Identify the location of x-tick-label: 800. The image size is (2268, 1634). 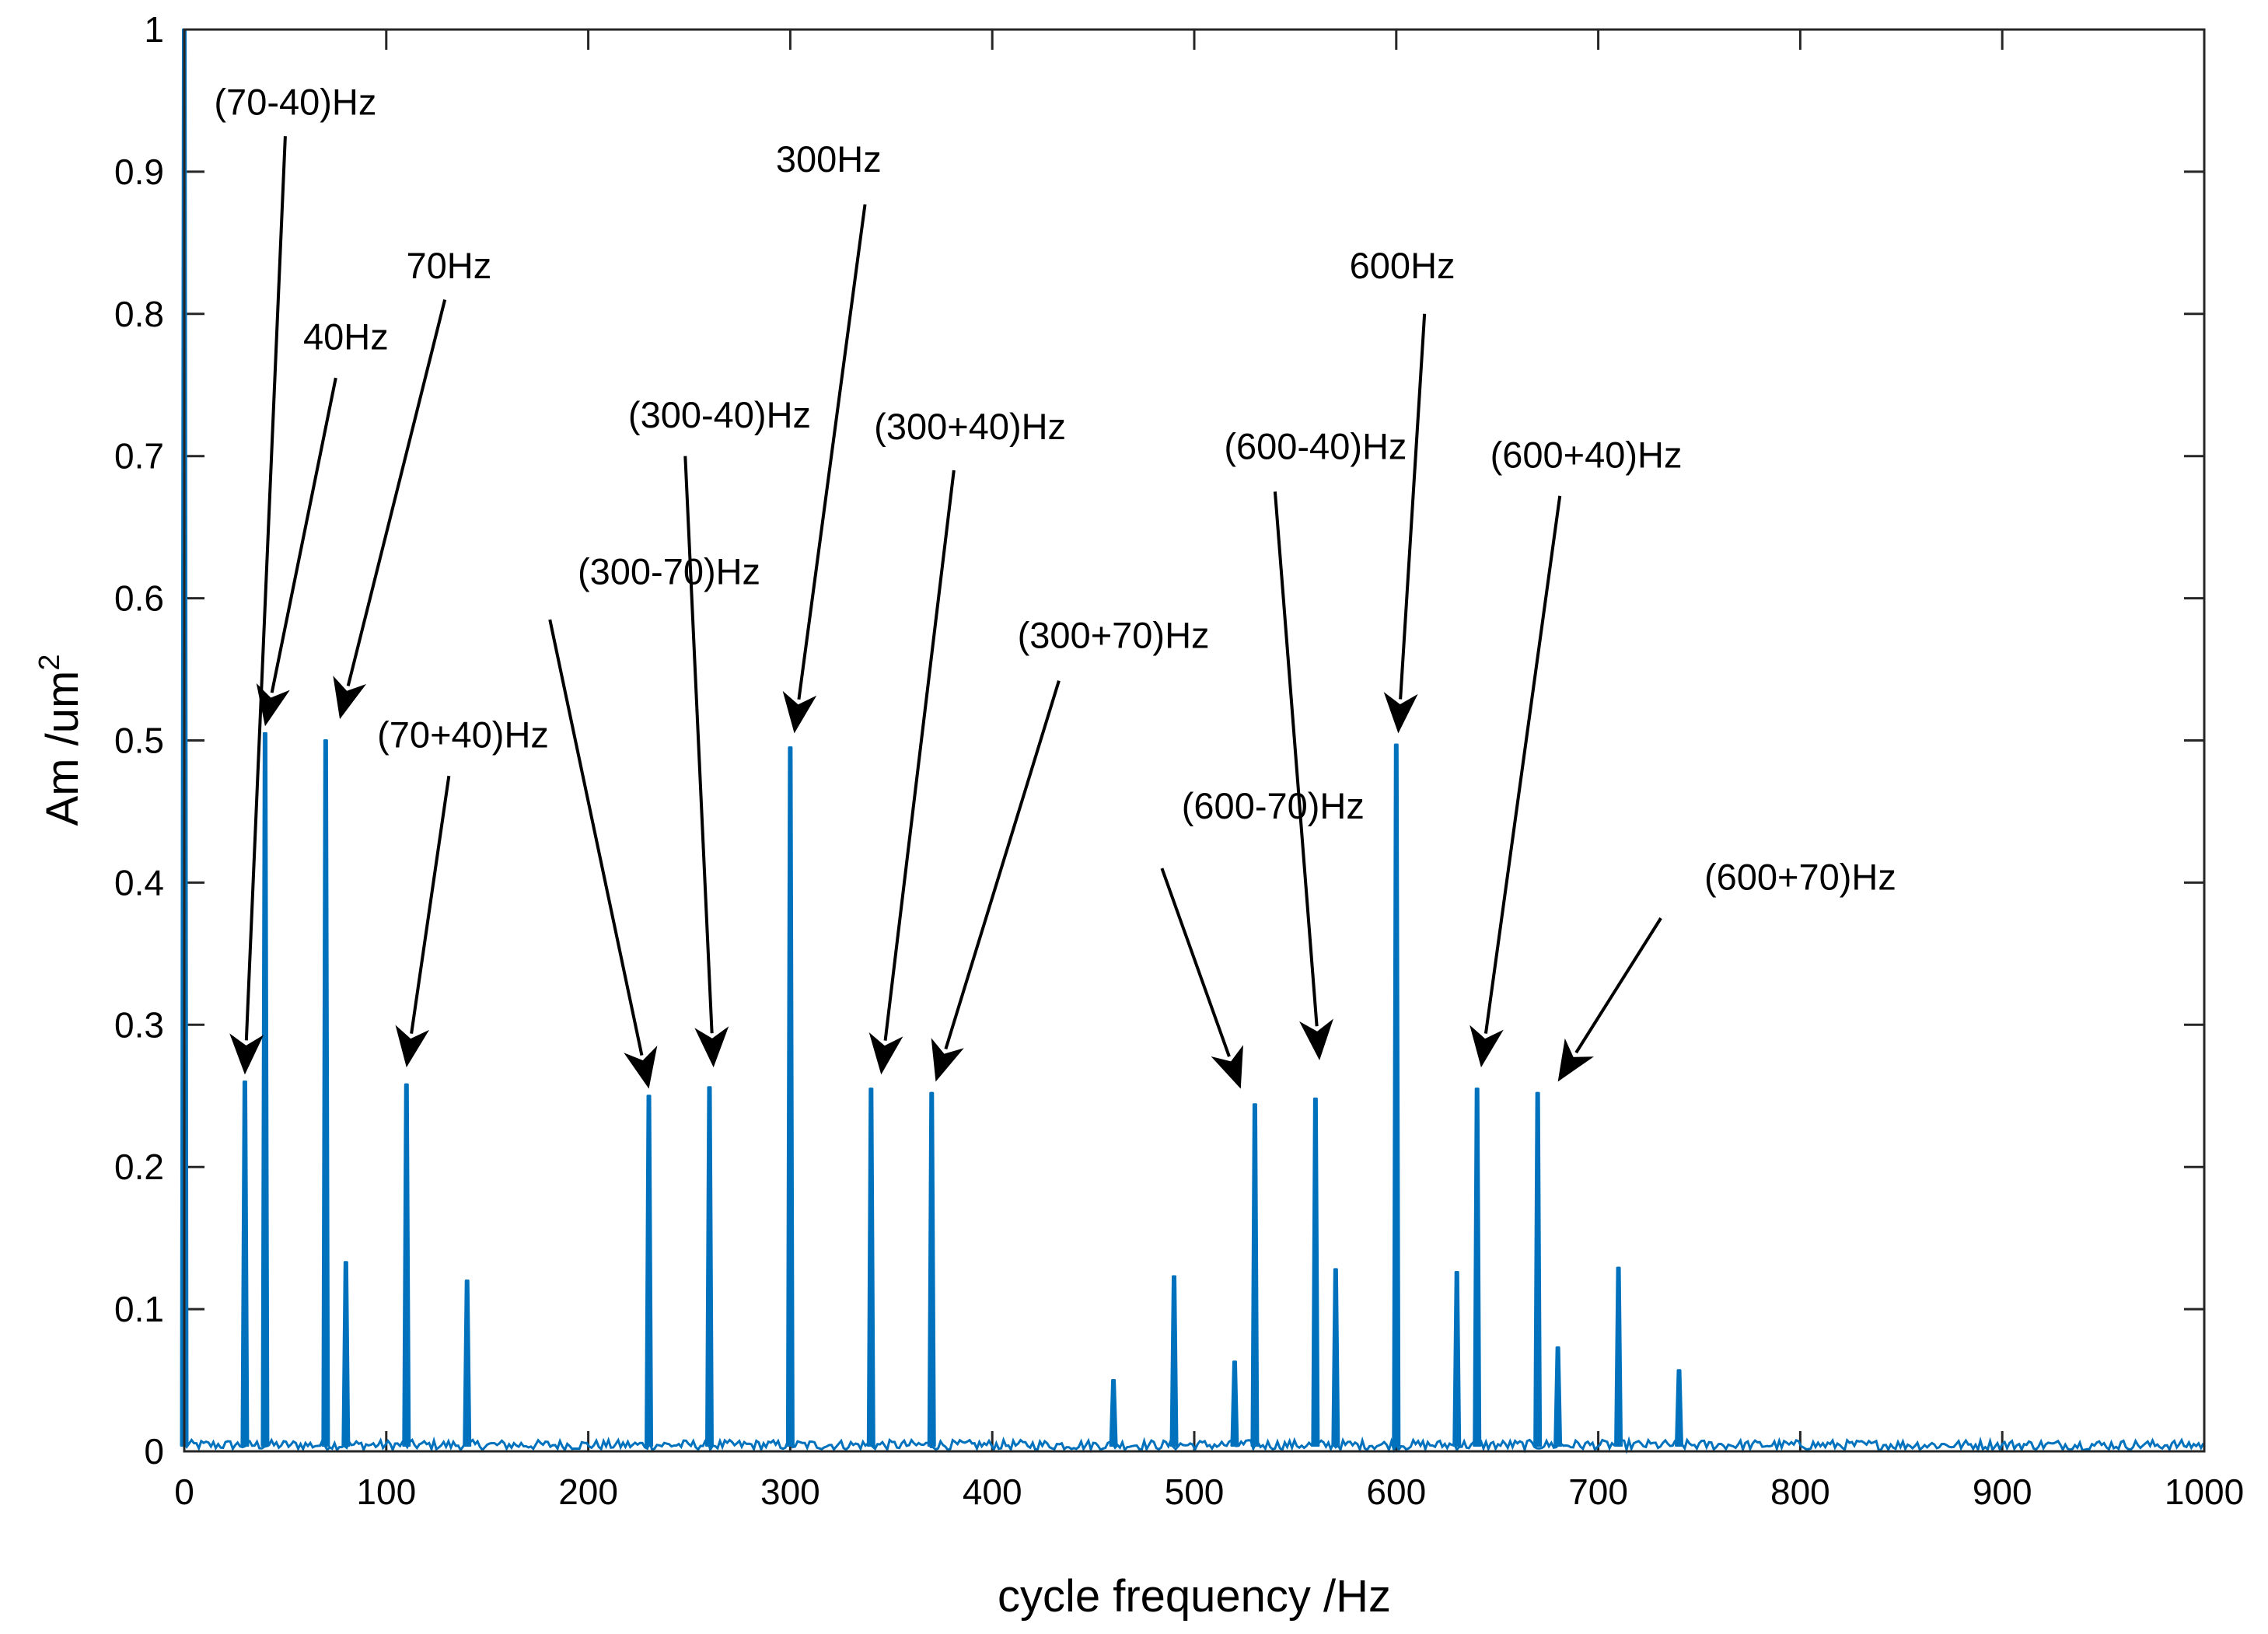
(1800, 1492).